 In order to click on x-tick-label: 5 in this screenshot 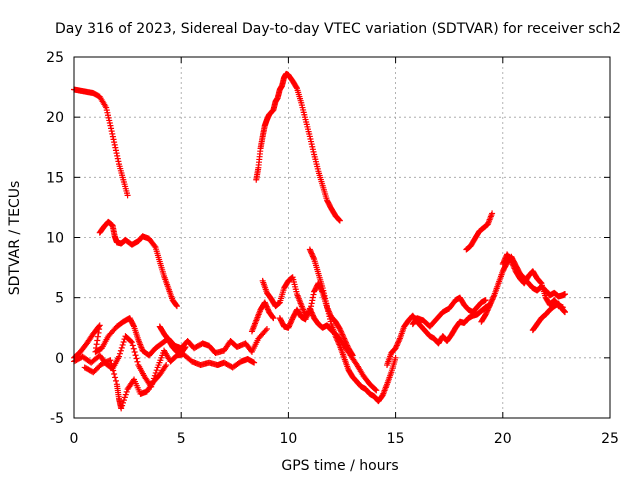, I will do `click(181, 439)`.